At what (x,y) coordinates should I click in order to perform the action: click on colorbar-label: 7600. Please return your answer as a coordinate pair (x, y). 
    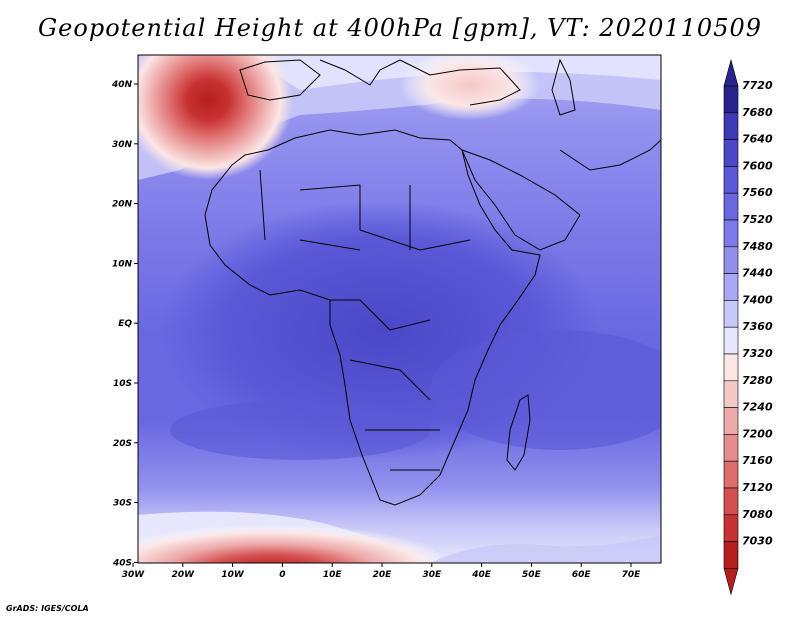
    Looking at the image, I should click on (757, 165).